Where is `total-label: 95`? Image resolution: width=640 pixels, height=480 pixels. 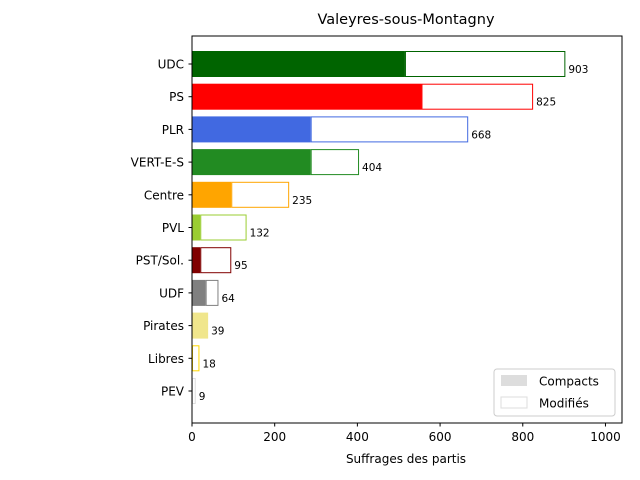 total-label: 95 is located at coordinates (240, 266).